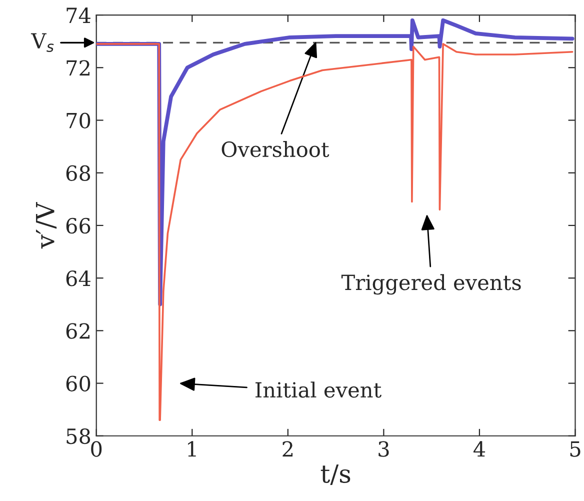 This screenshot has width=584, height=501. I want to click on x-tick-label: 5, so click(575, 449).